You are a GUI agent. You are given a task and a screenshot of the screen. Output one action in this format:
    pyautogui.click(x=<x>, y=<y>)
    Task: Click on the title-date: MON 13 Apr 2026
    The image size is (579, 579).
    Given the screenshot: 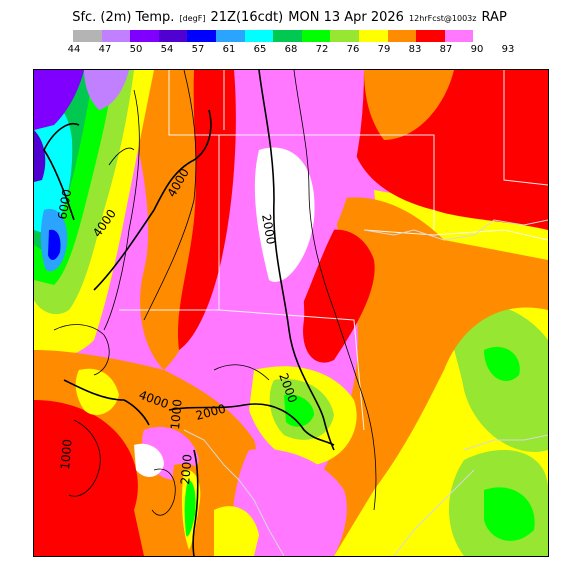 What is the action you would take?
    pyautogui.click(x=346, y=17)
    